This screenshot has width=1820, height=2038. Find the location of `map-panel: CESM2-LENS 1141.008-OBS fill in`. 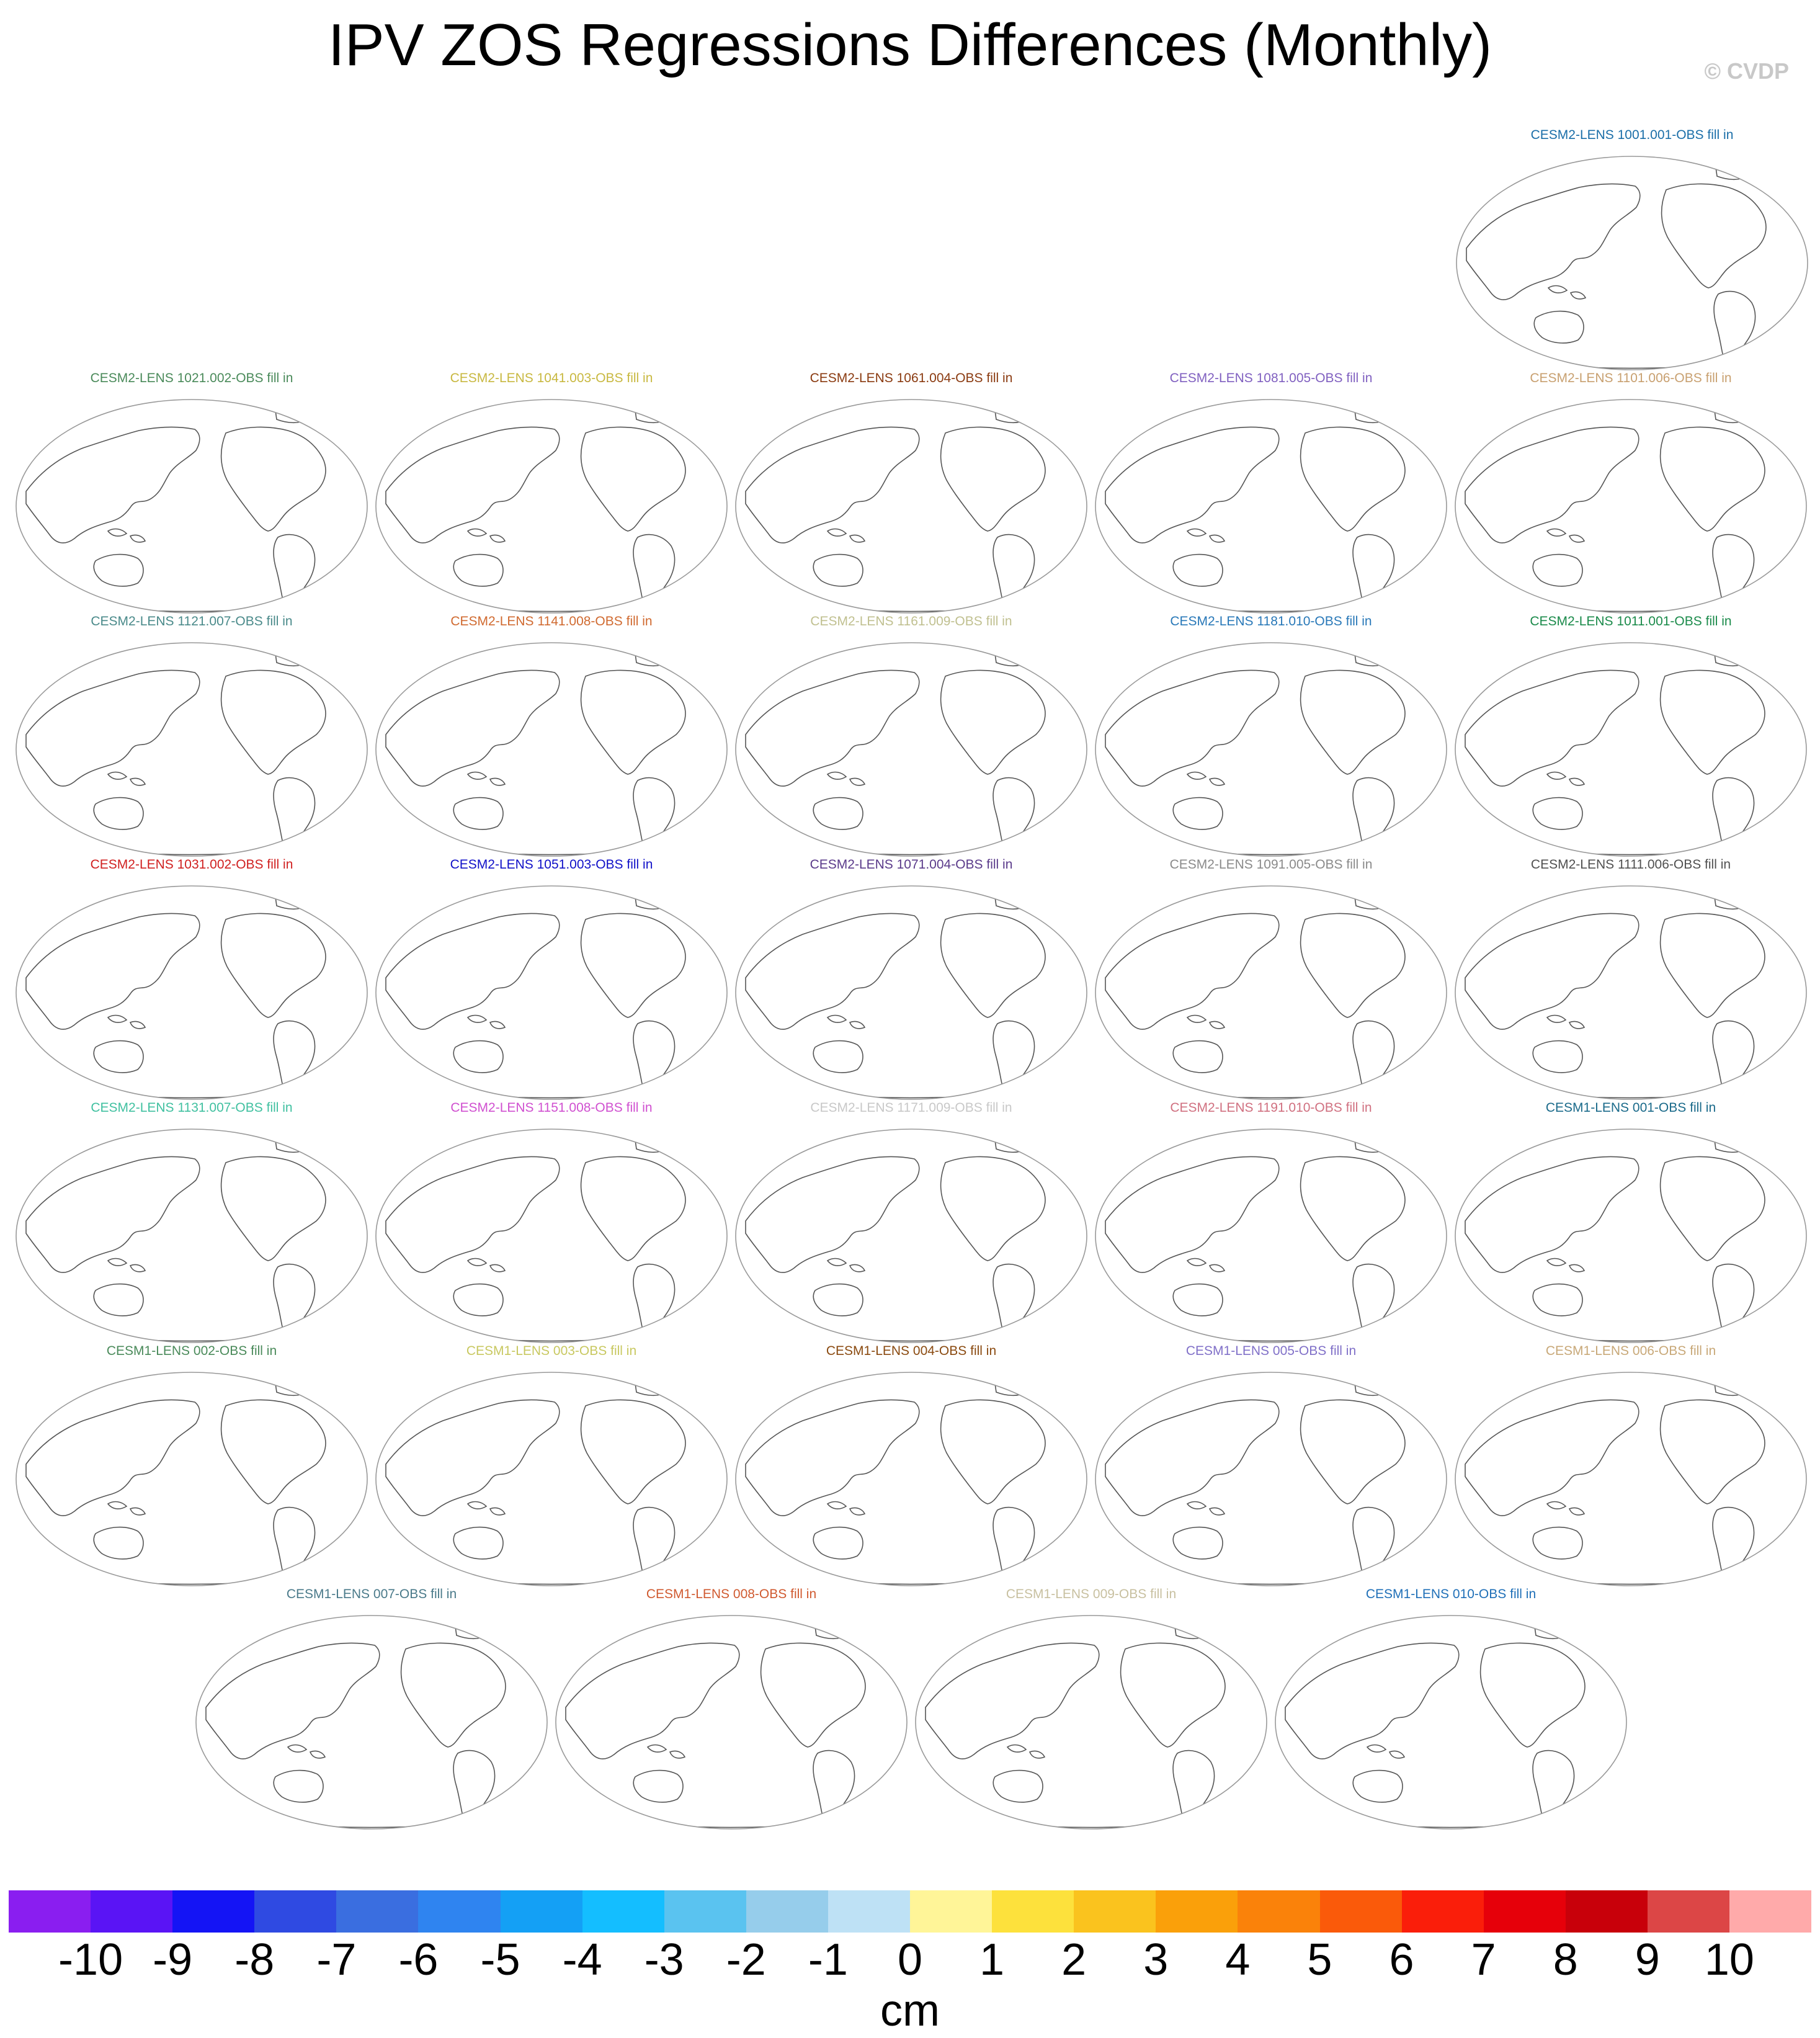

map-panel: CESM2-LENS 1141.008-OBS fill in is located at coordinates (551, 737).